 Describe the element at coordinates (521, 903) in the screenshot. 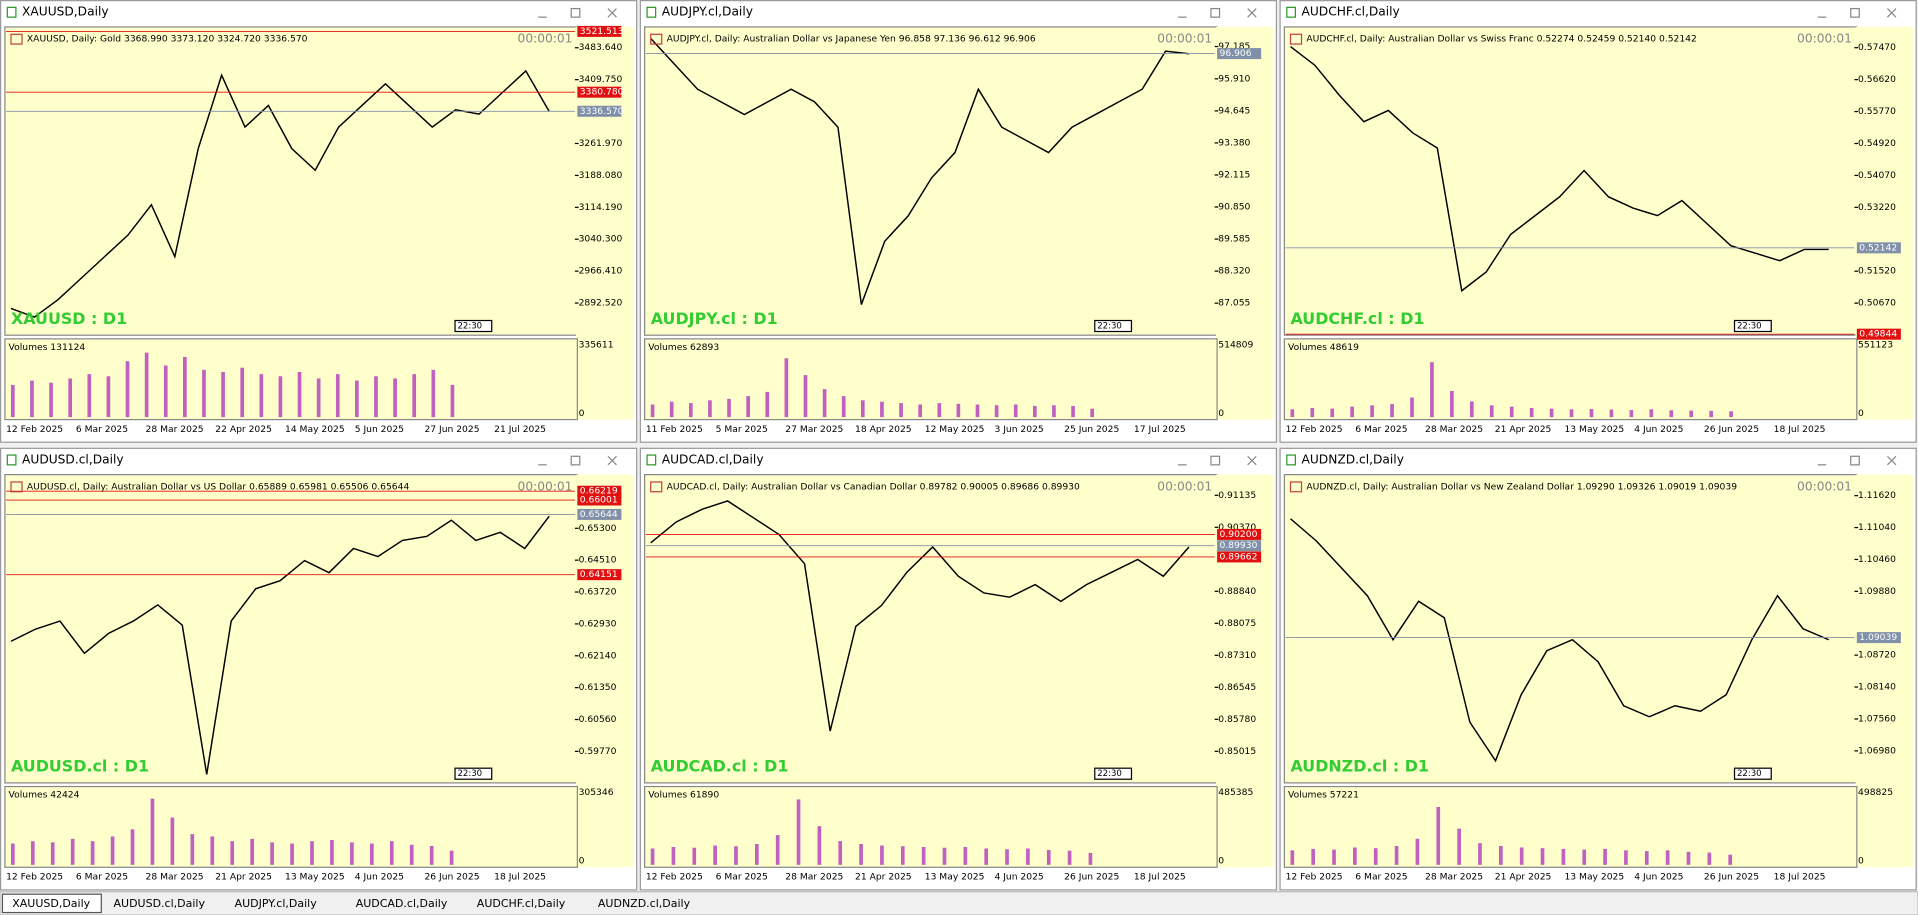

I see `tab-label: AUDCHF.cl,Daily` at that location.